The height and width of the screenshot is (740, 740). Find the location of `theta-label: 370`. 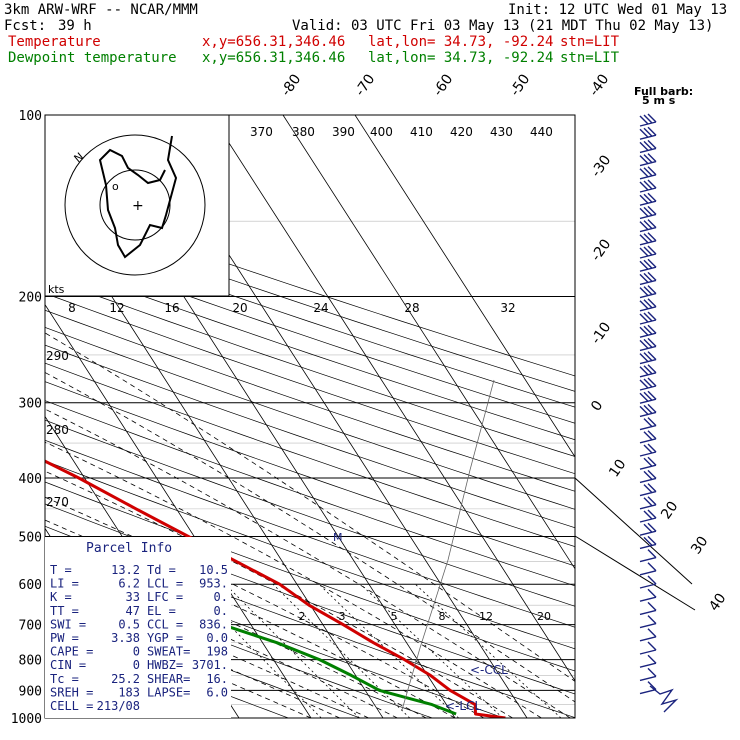

theta-label: 370 is located at coordinates (261, 132).